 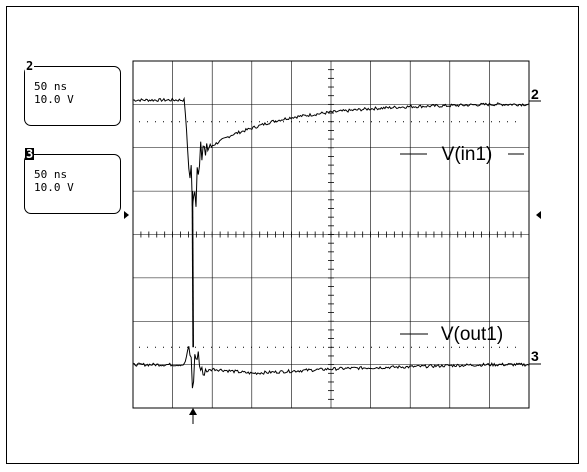 I want to click on trigger-level-right-icon, so click(x=538, y=215).